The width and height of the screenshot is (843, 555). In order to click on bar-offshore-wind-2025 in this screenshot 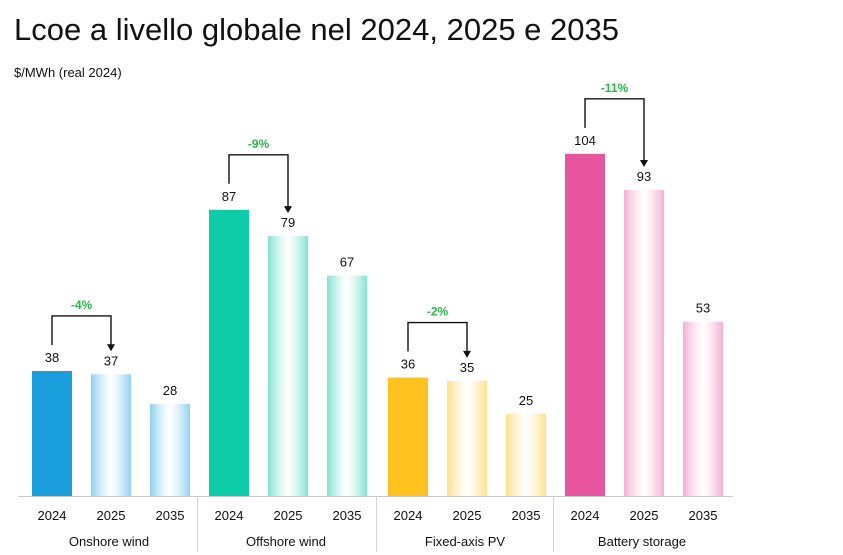, I will do `click(288, 366)`.